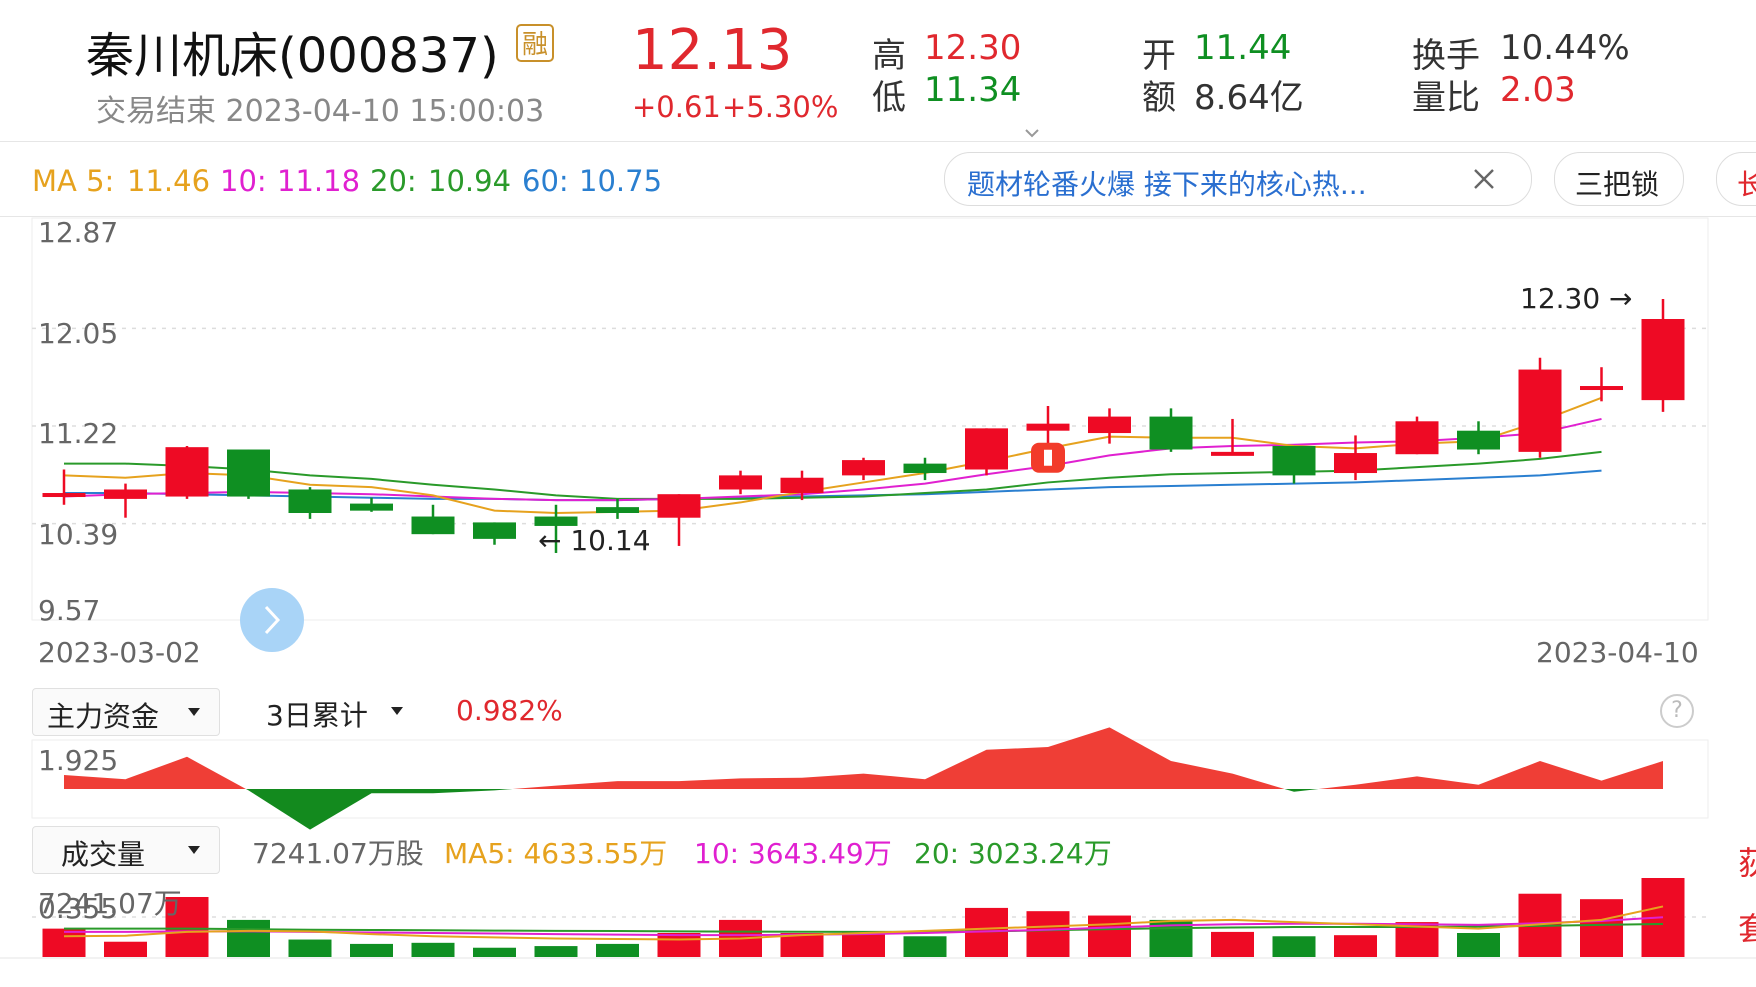 The image size is (1756, 987). I want to click on caret-down-icon, so click(194, 712).